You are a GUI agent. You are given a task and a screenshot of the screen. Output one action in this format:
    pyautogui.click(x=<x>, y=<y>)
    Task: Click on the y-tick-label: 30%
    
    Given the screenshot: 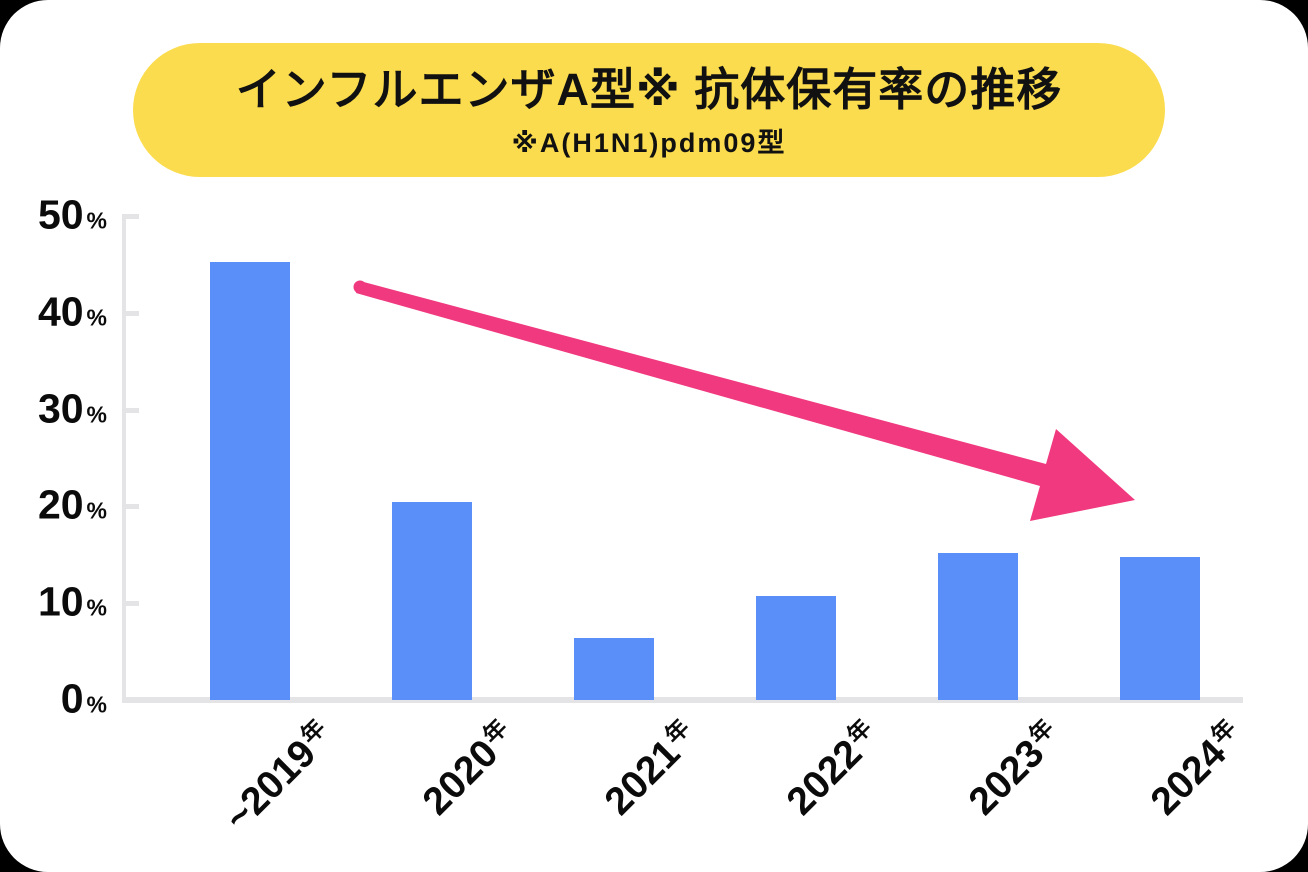 What is the action you would take?
    pyautogui.click(x=72, y=408)
    